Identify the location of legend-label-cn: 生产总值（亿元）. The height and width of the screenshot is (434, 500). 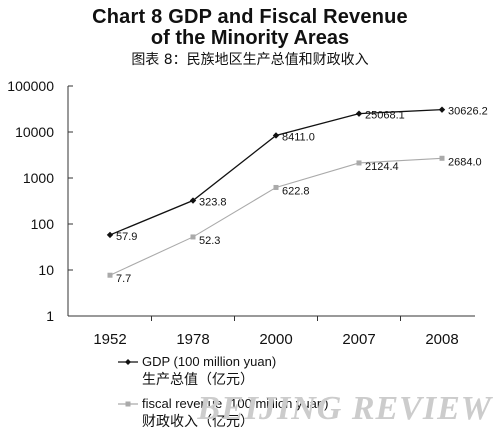
(198, 380).